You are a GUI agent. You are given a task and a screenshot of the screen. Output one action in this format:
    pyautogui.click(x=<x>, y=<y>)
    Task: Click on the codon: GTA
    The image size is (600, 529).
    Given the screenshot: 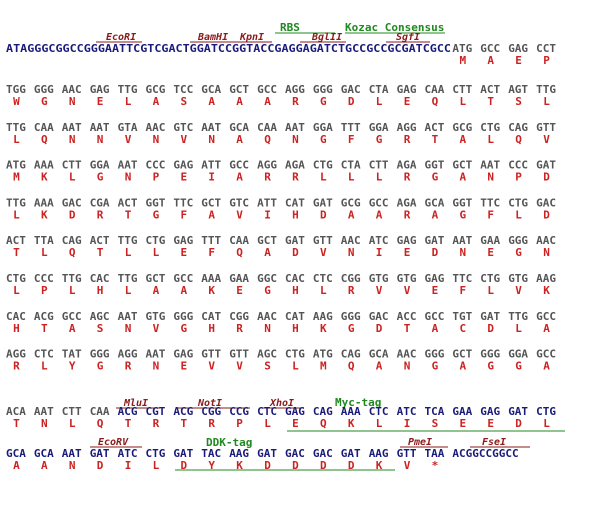 What is the action you would take?
    pyautogui.click(x=128, y=127)
    